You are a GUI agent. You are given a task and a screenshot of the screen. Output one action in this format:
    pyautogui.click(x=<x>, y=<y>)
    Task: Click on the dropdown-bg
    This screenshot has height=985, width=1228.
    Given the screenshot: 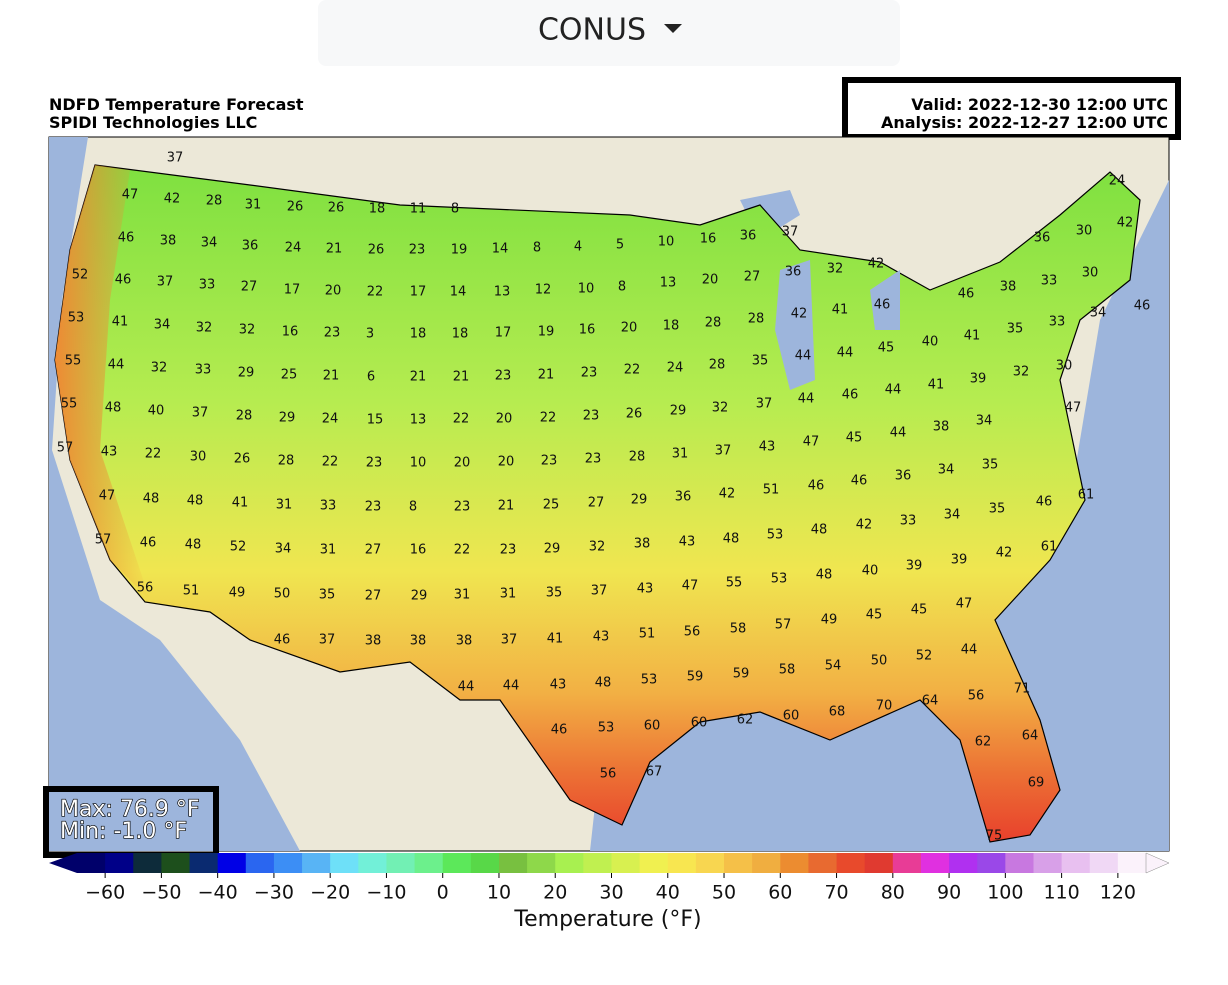 What is the action you would take?
    pyautogui.click(x=609, y=33)
    